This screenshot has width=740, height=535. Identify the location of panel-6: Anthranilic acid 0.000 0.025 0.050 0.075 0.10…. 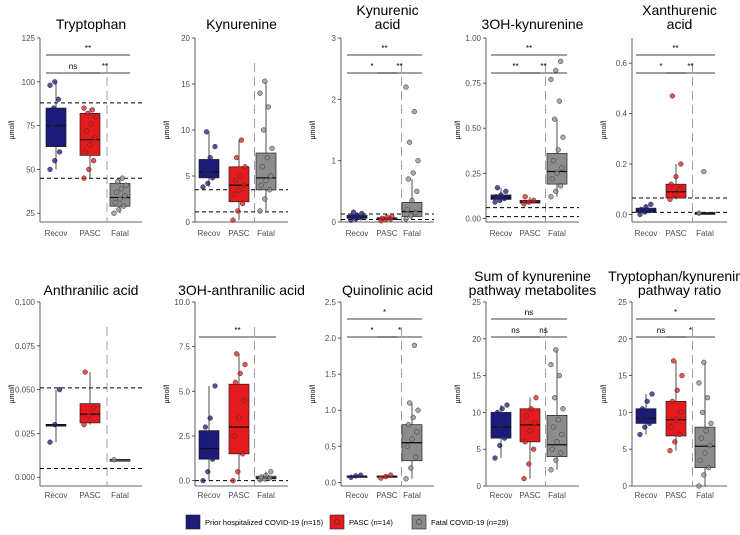
(75, 391).